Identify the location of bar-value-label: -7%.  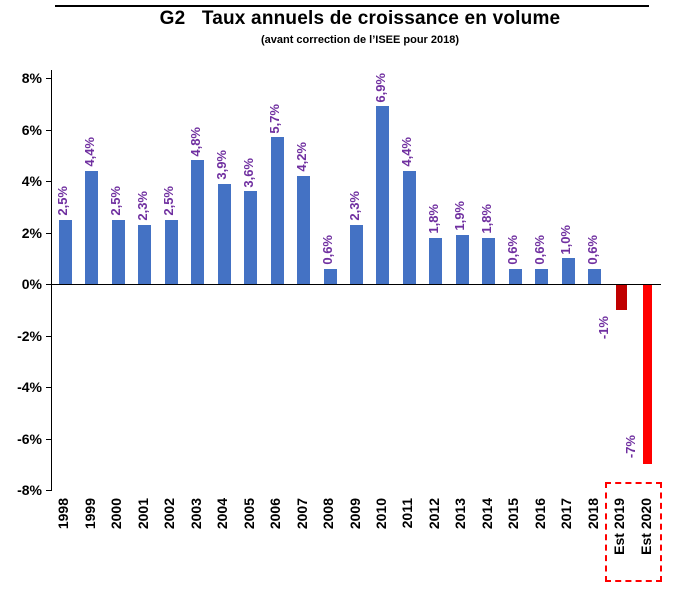
(630, 447).